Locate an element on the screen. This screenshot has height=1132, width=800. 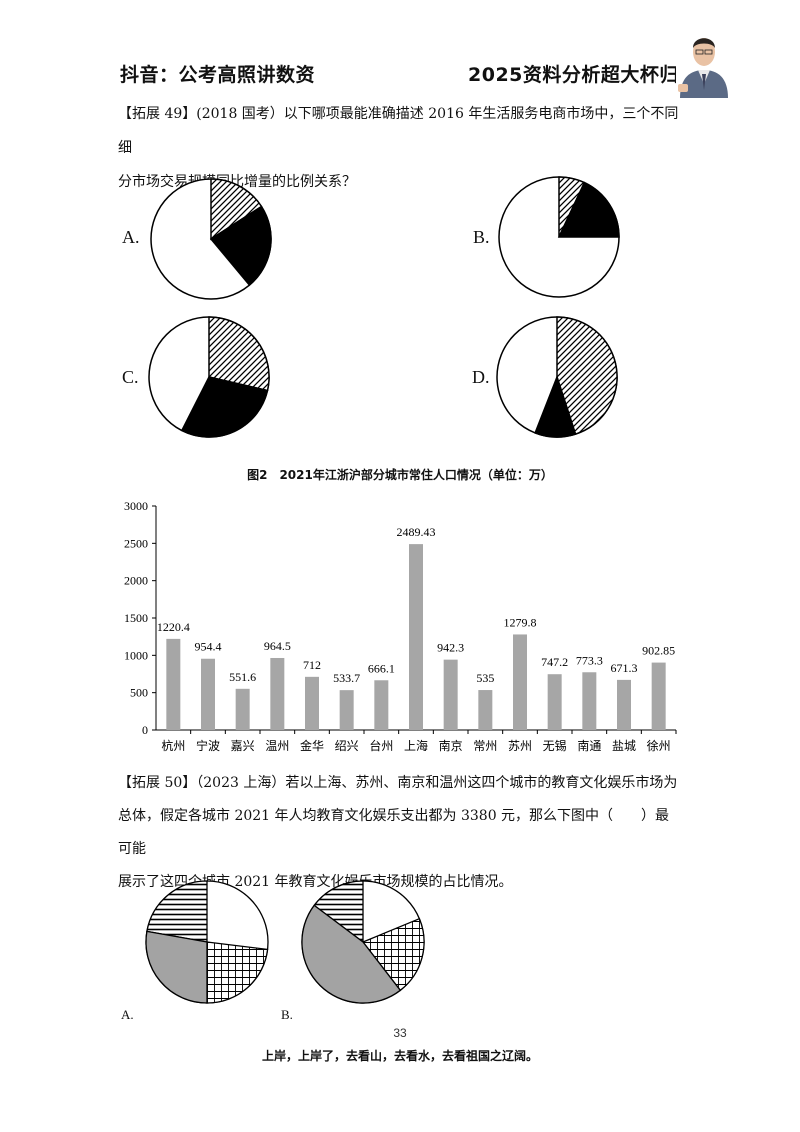
category-label-苏州: 苏州 is located at coordinates (520, 746).